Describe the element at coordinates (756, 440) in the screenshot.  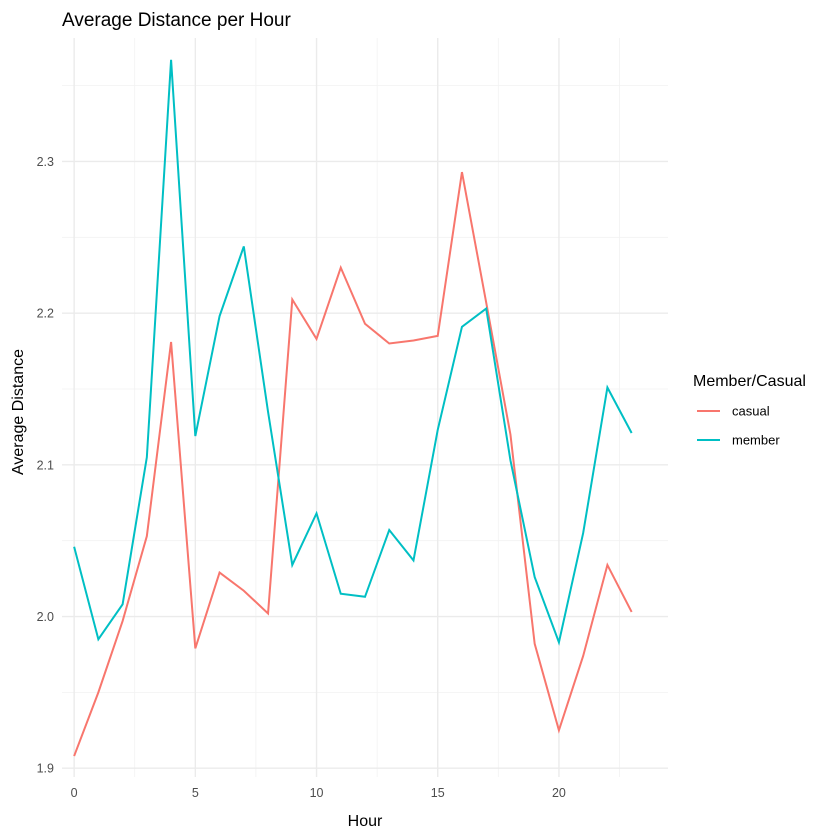
I see `legend-label-member: member` at that location.